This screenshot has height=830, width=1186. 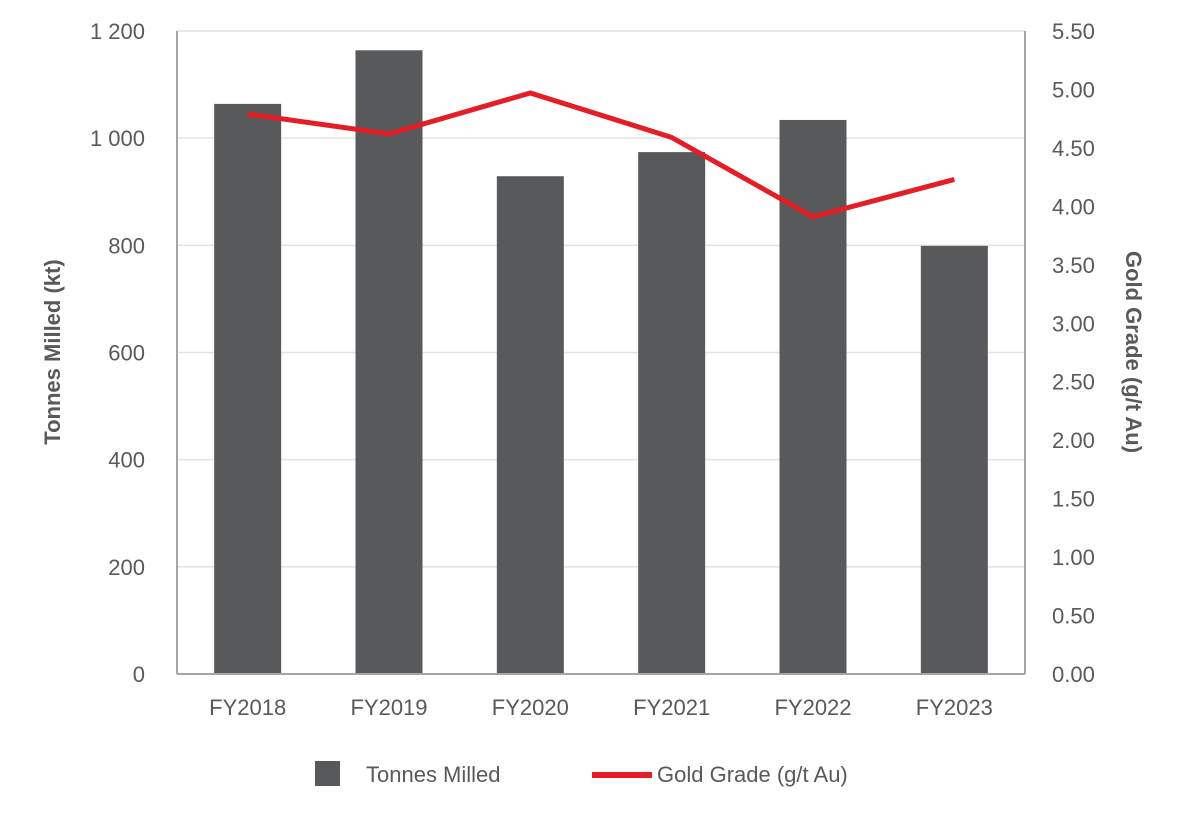 What do you see at coordinates (126, 567) in the screenshot?
I see `y-tick-label: 200` at bounding box center [126, 567].